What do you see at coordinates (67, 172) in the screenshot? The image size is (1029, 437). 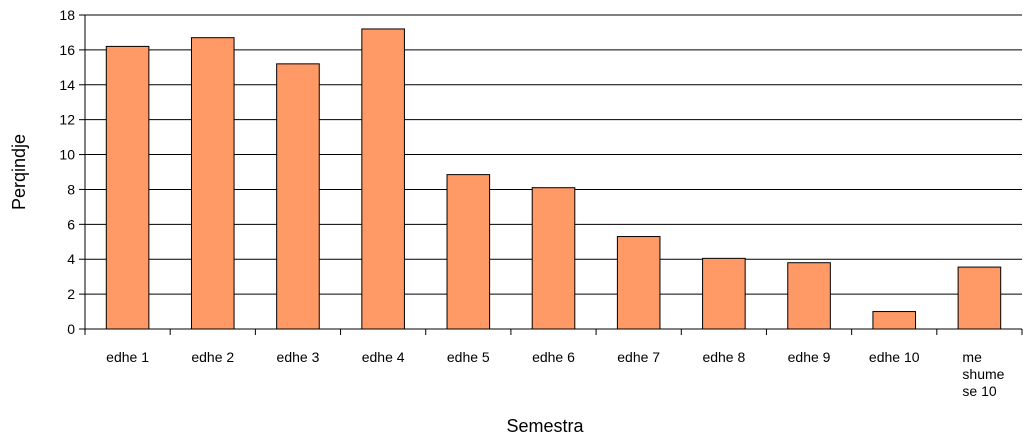 I see `y-tick-labels: 0 2 4 6 8 10 12 14 16 18` at bounding box center [67, 172].